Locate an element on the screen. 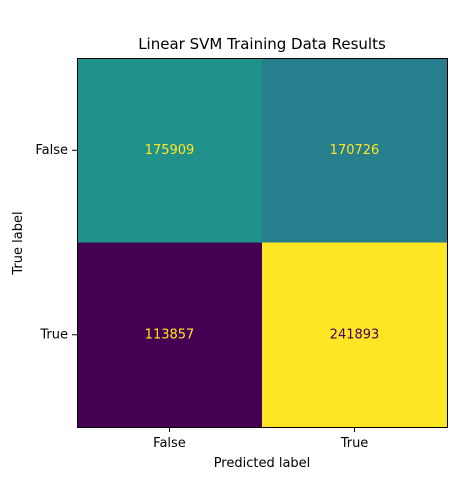 Image resolution: width=457 pixels, height=480 pixels. x-tick-label: False is located at coordinates (169, 443).